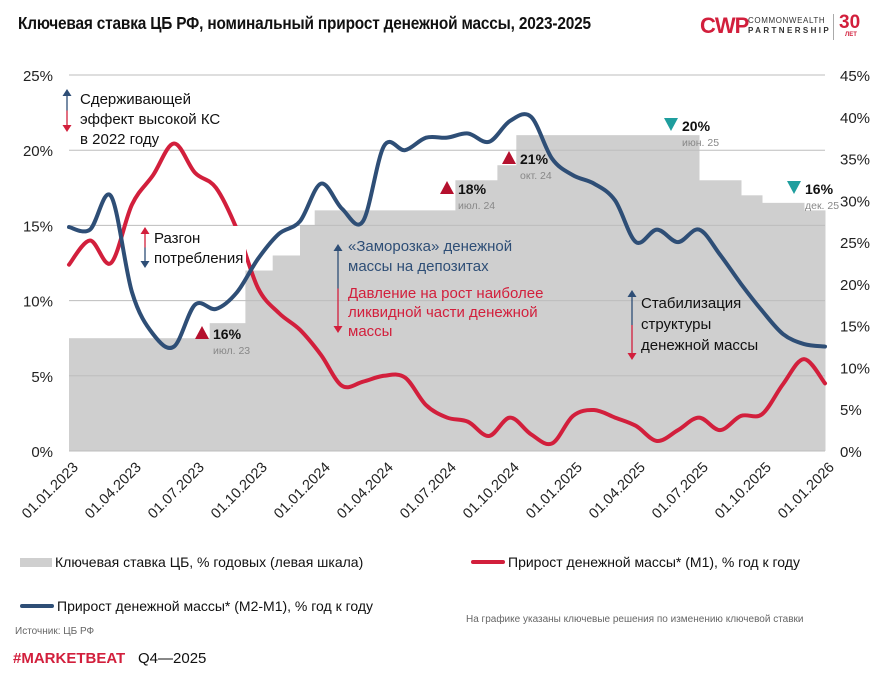 This screenshot has width=887, height=674. Describe the element at coordinates (806, 491) in the screenshot. I see `x-tick-label: 01.01.2026` at that location.